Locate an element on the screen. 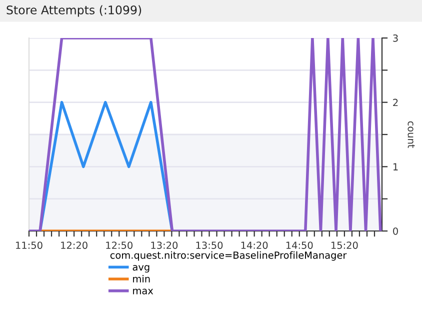 The image size is (422, 322). x-tick-label: 14:50 is located at coordinates (299, 245).